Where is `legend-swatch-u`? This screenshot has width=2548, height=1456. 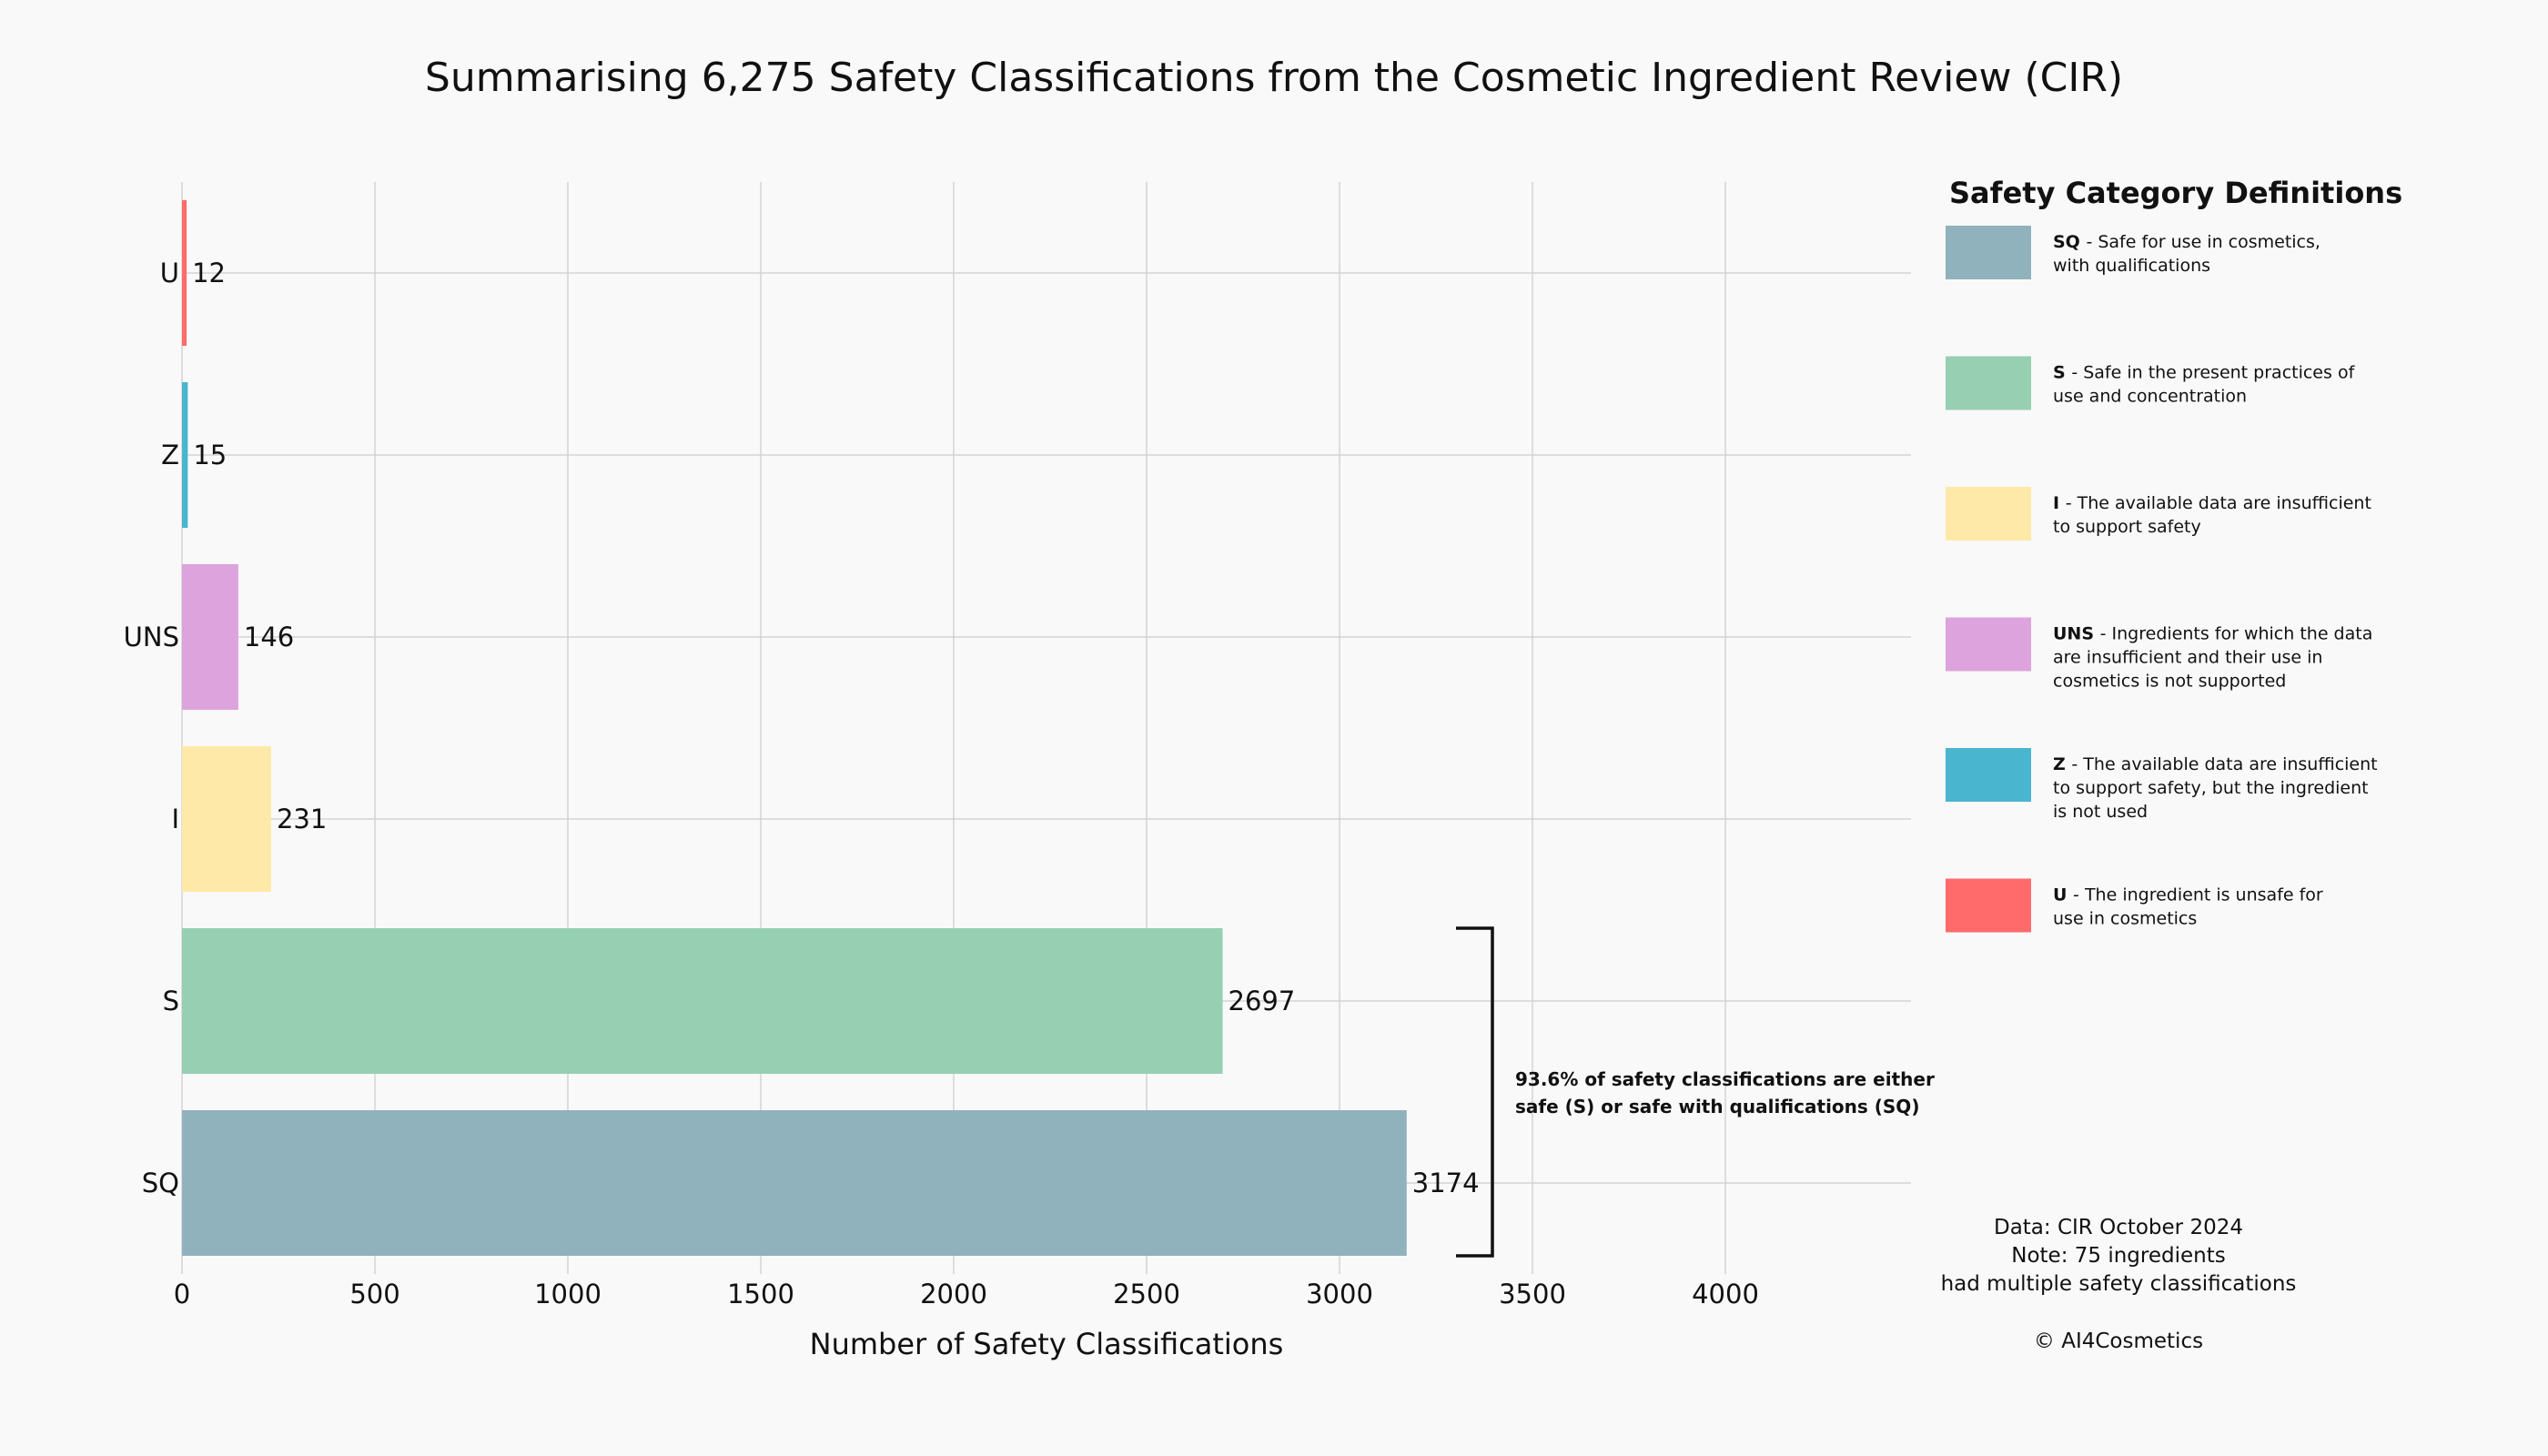 legend-swatch-u is located at coordinates (1989, 906).